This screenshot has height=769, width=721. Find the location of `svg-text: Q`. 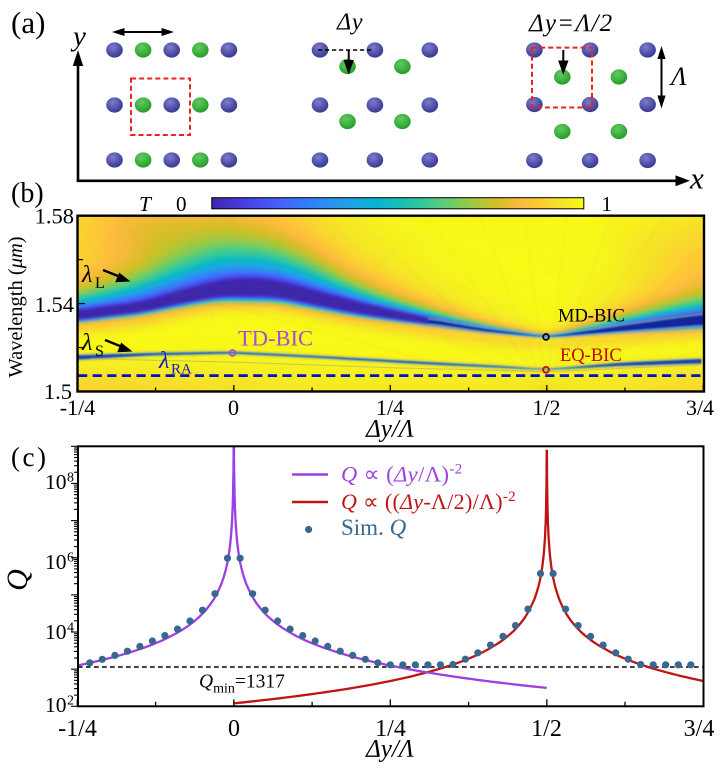

svg-text: Q is located at coordinates (17, 580).